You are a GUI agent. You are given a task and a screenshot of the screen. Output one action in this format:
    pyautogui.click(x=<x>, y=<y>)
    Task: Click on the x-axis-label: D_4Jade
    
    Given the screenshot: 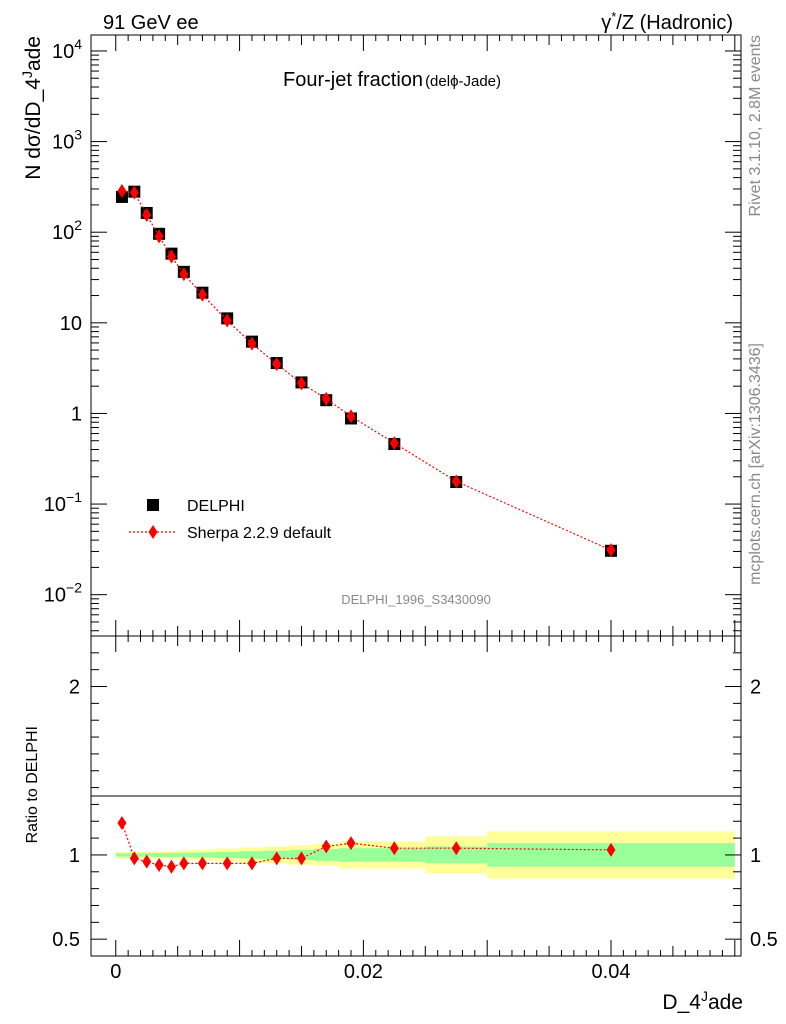 What is the action you would take?
    pyautogui.click(x=702, y=1001)
    